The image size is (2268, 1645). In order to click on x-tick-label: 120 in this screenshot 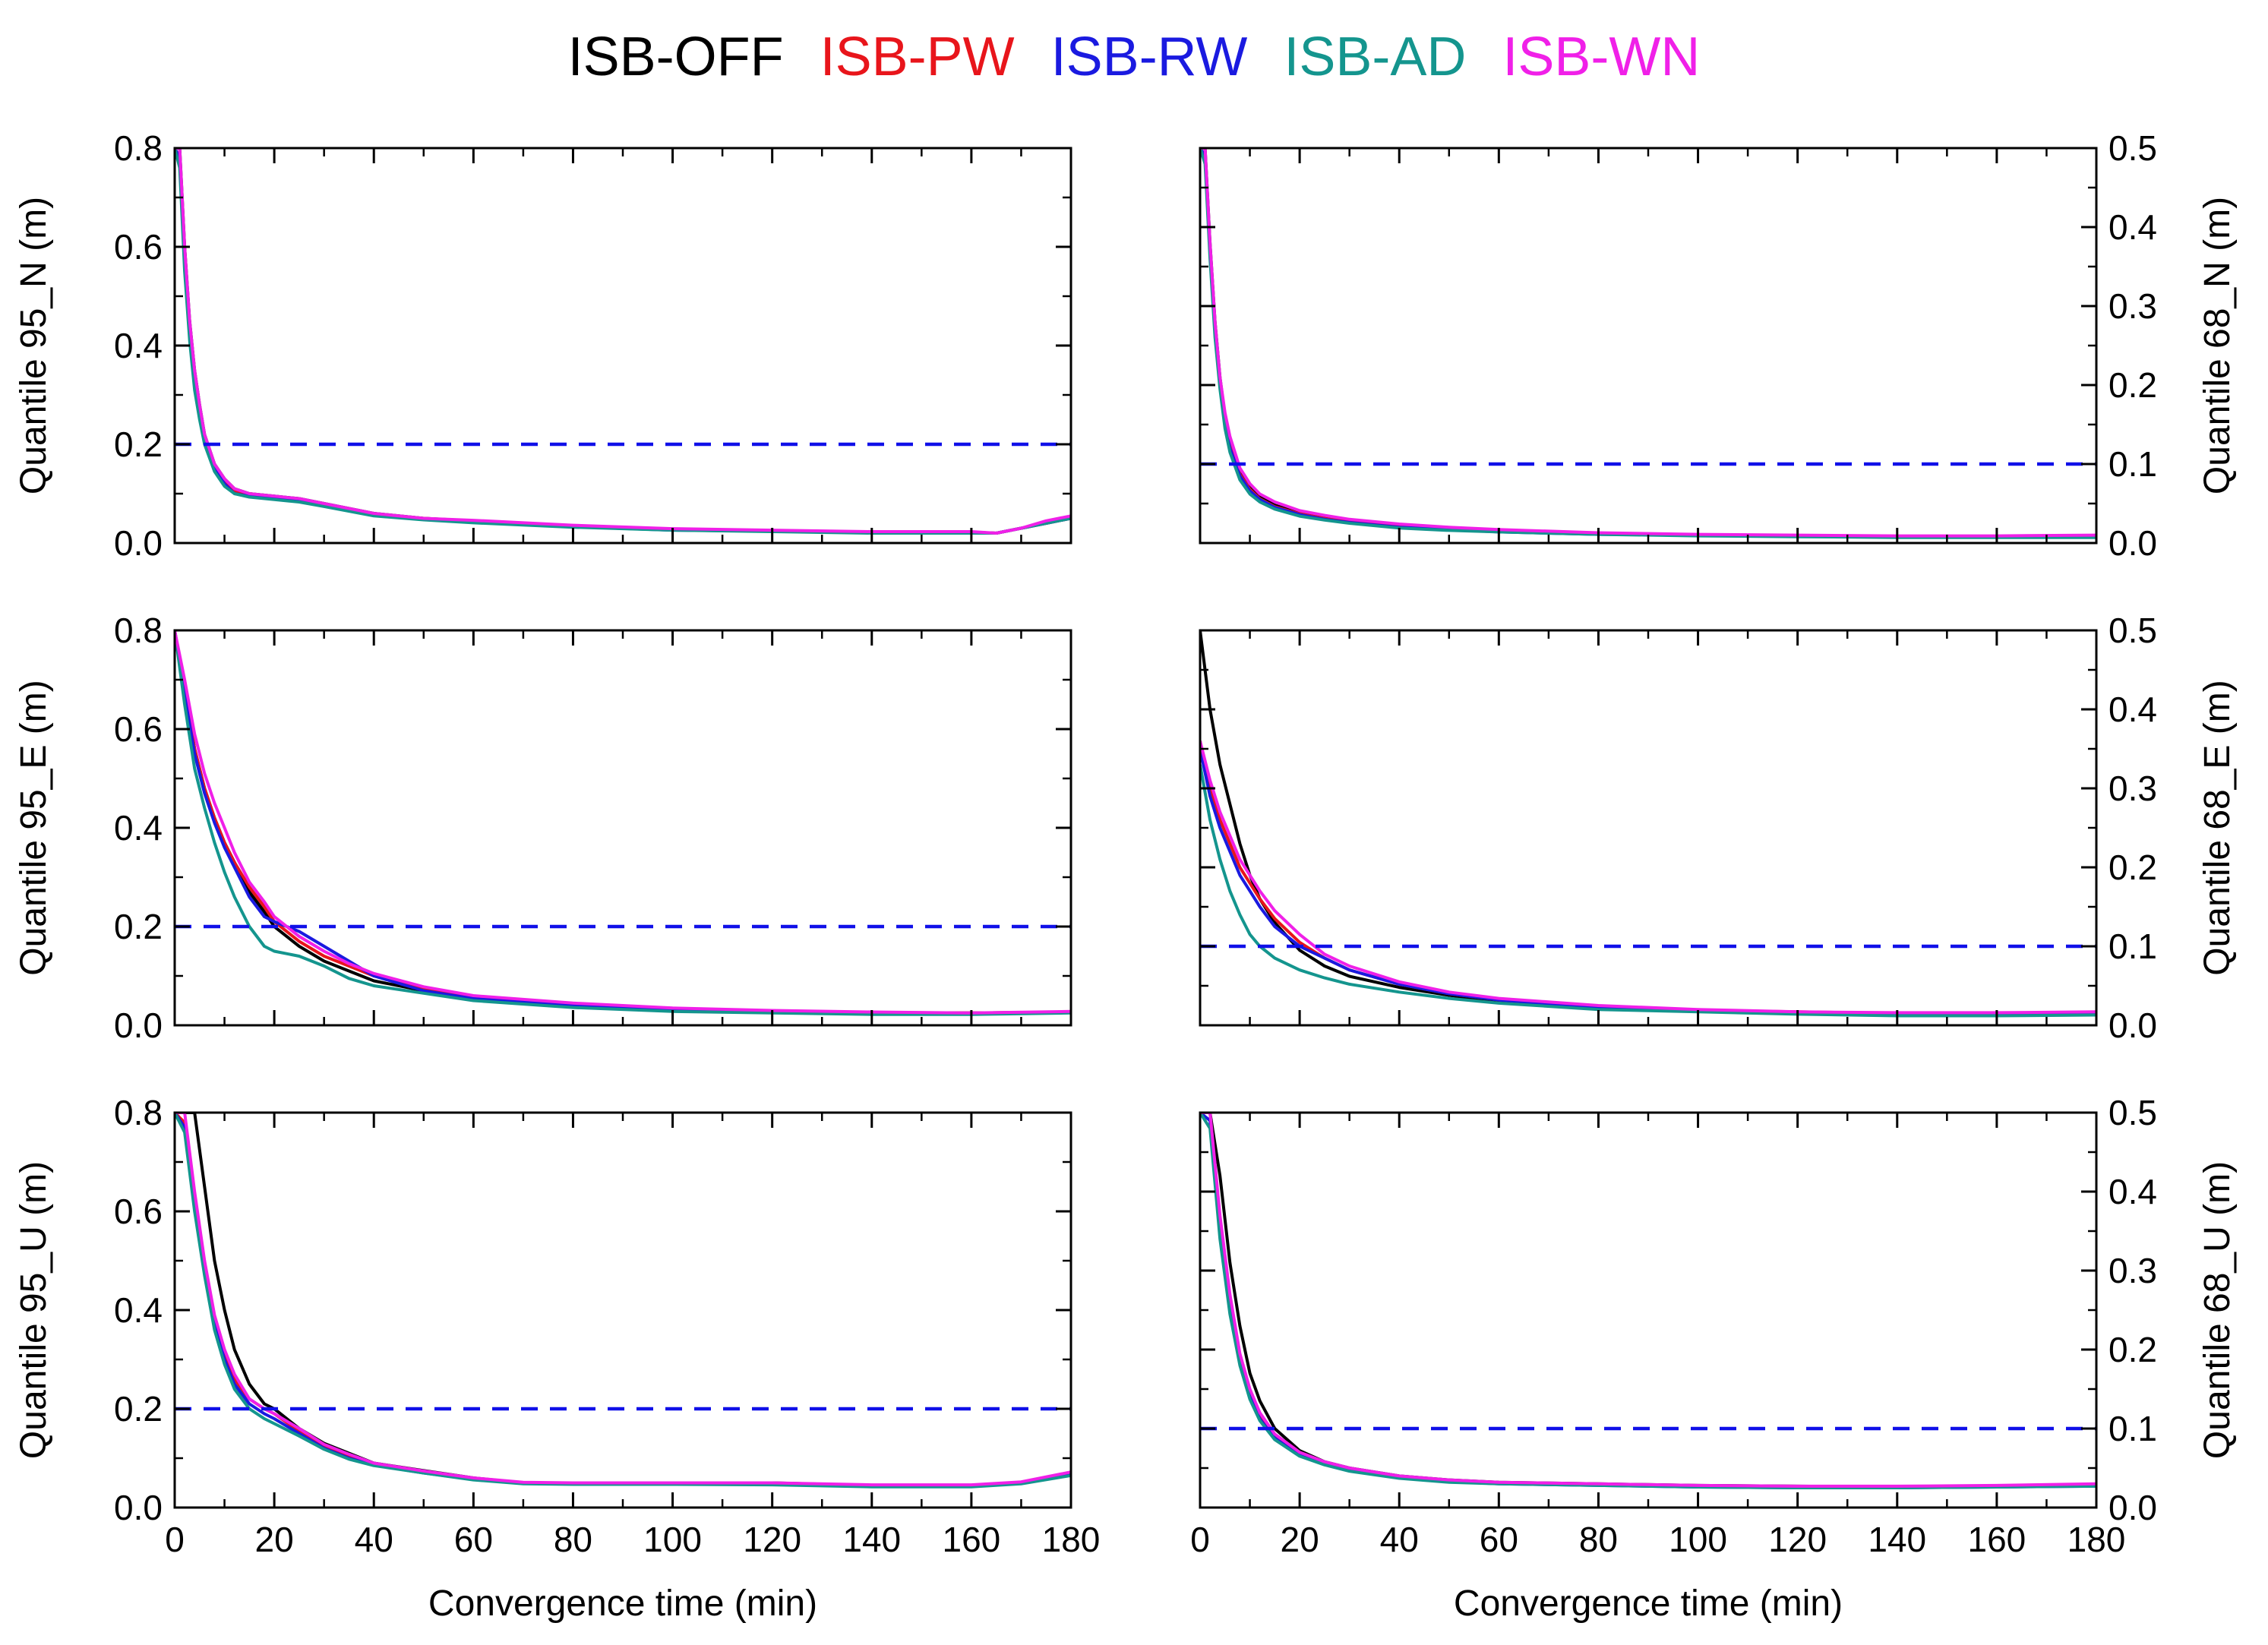, I will do `click(772, 1539)`.